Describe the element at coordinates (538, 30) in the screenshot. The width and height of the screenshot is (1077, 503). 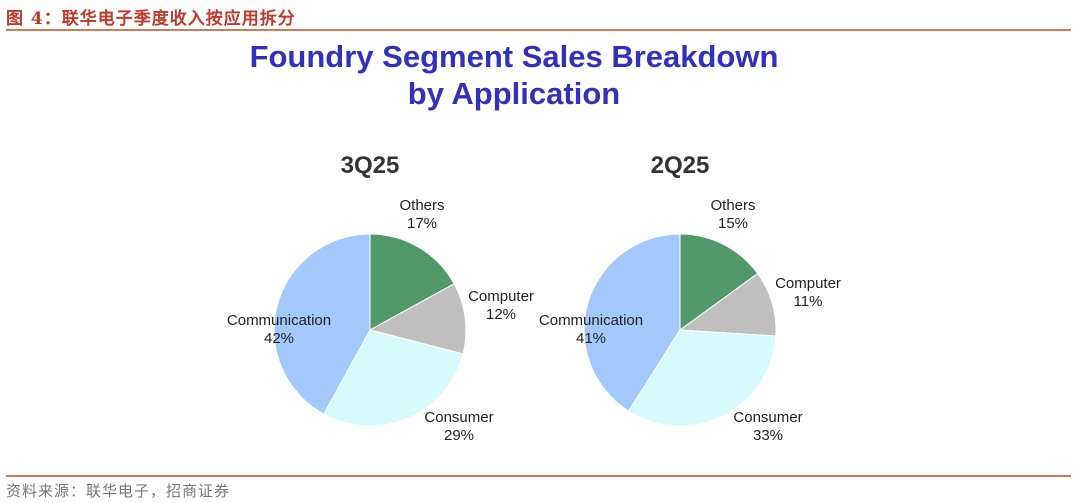
I see `top-divider` at that location.